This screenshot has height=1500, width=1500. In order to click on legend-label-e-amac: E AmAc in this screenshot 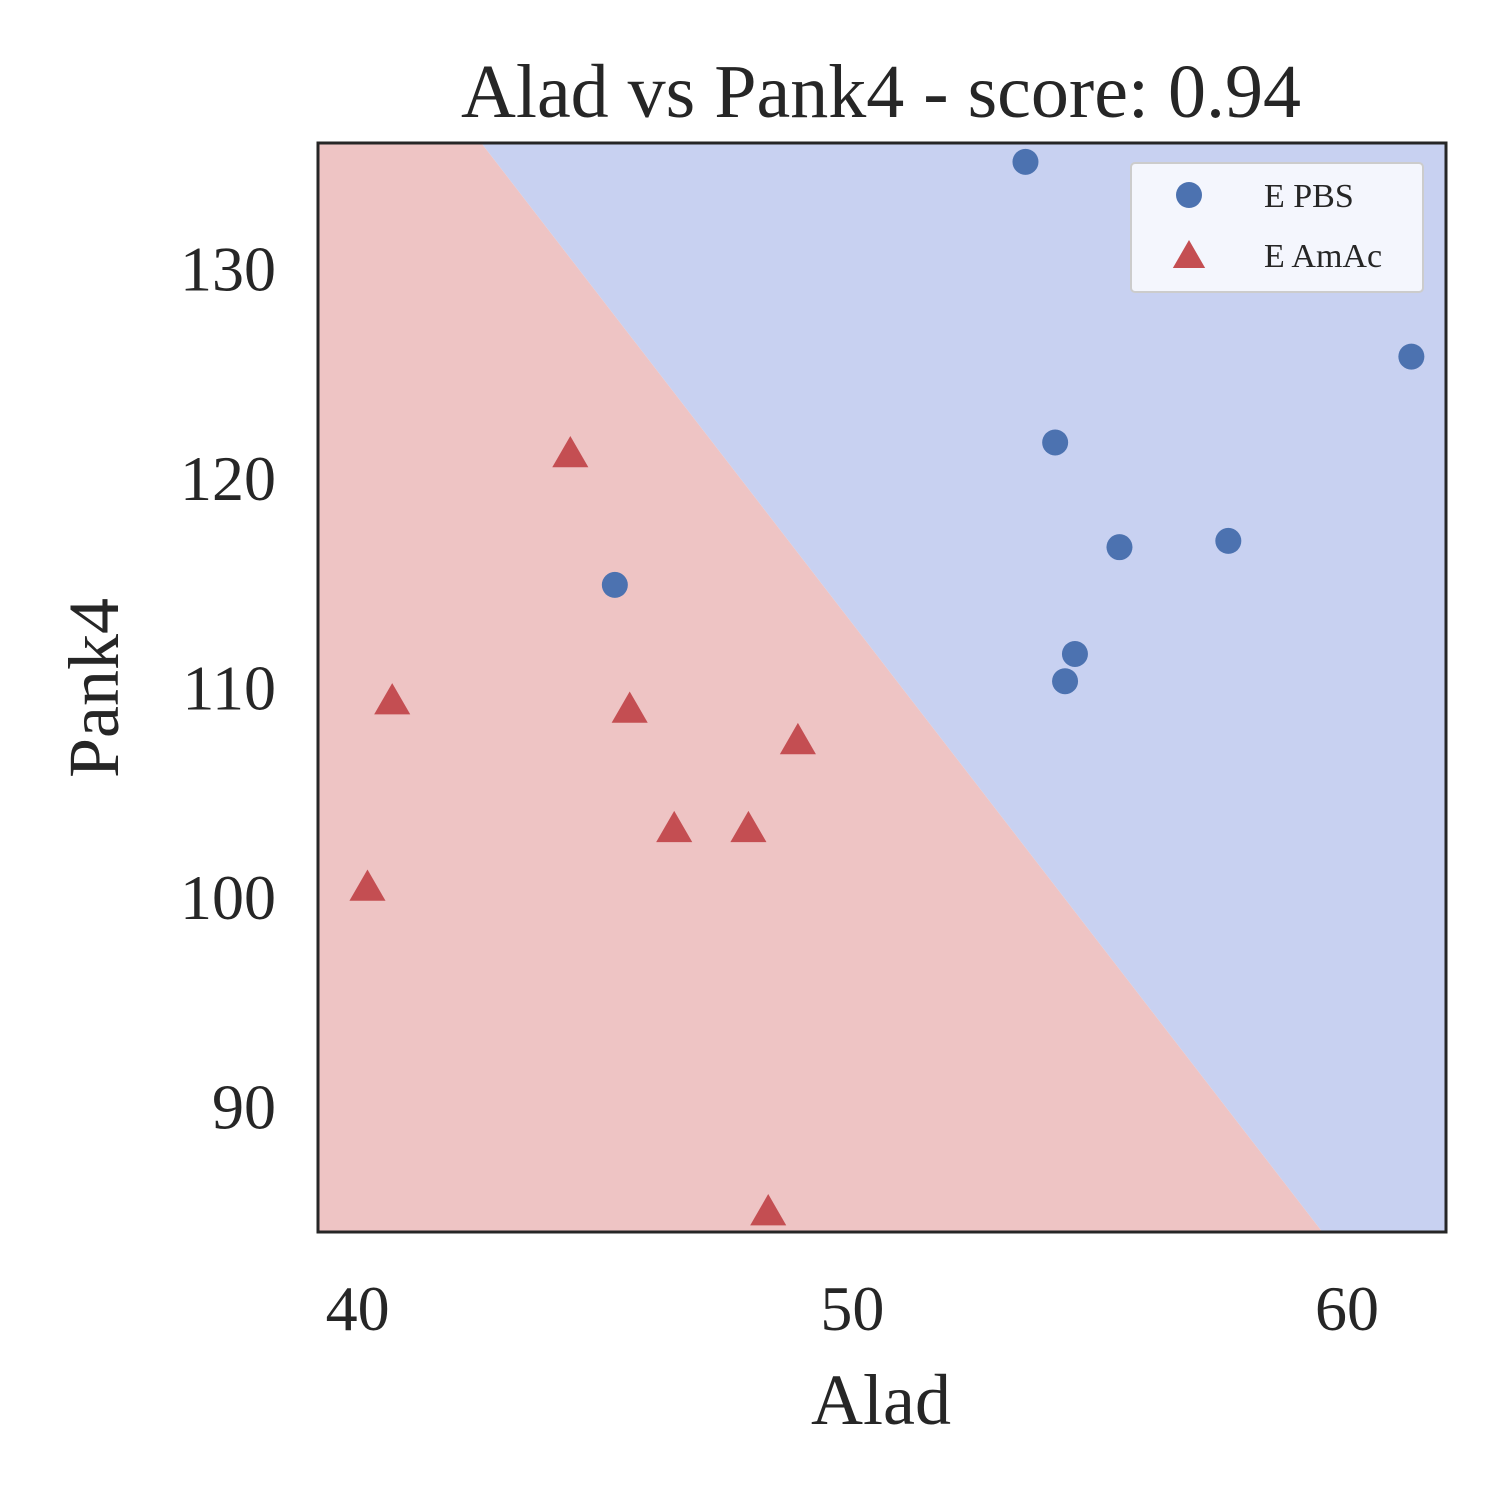, I will do `click(1323, 256)`.